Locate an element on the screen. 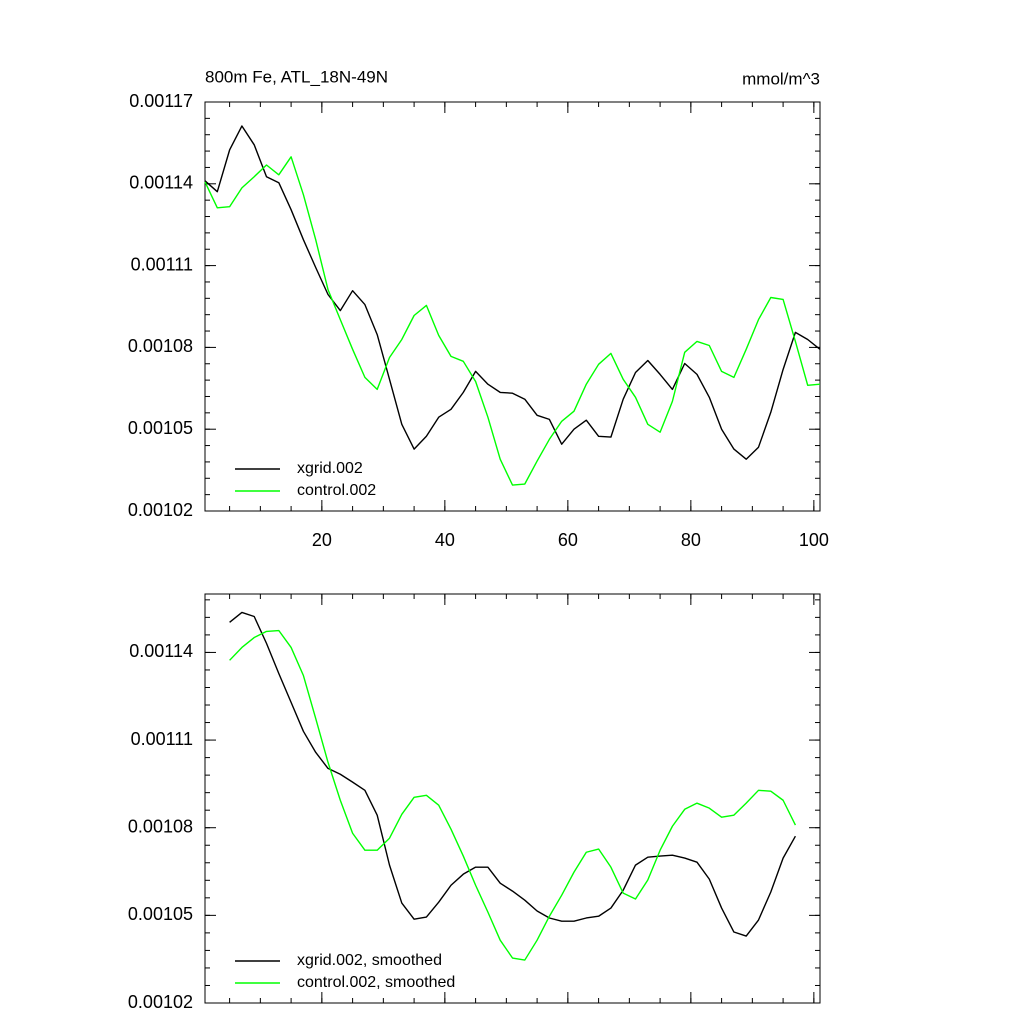 Image resolution: width=1024 pixels, height=1024 pixels. legend-label: control.002 is located at coordinates (336, 490).